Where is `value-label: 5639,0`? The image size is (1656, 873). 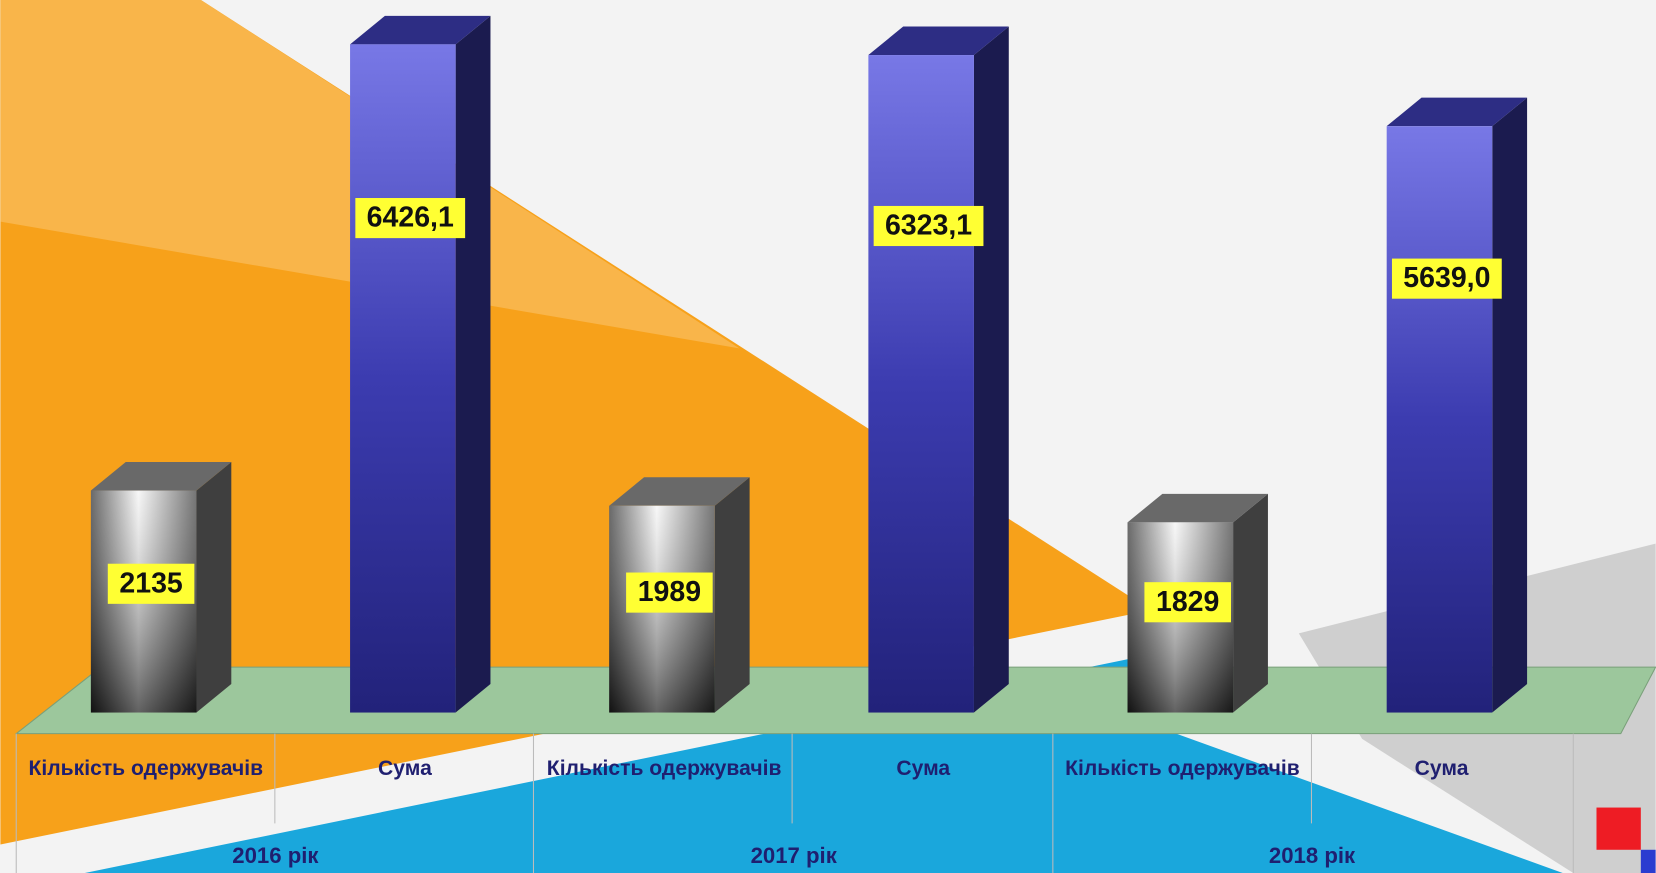 value-label: 5639,0 is located at coordinates (1446, 278).